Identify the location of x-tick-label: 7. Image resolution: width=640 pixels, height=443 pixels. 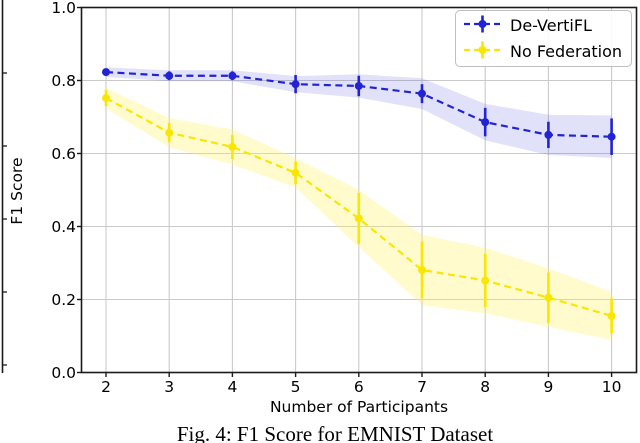
(422, 387).